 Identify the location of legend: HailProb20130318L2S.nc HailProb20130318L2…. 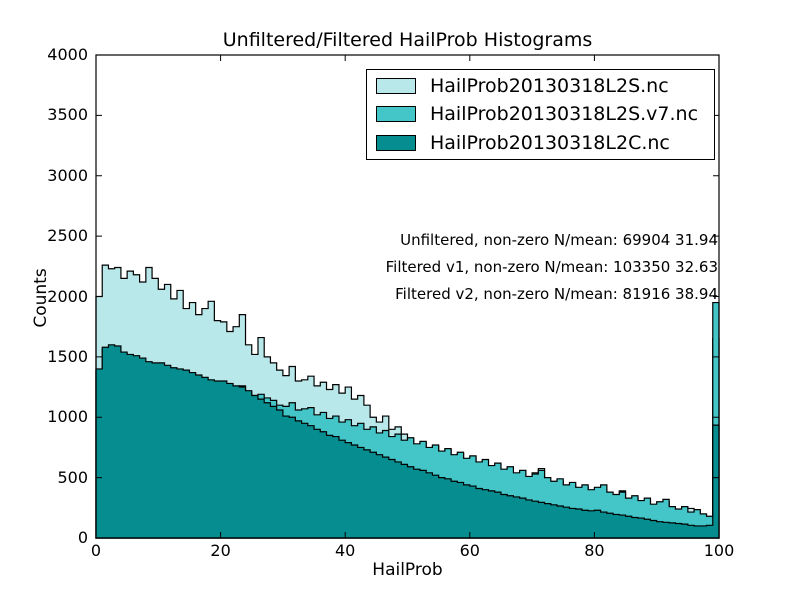
(540, 114).